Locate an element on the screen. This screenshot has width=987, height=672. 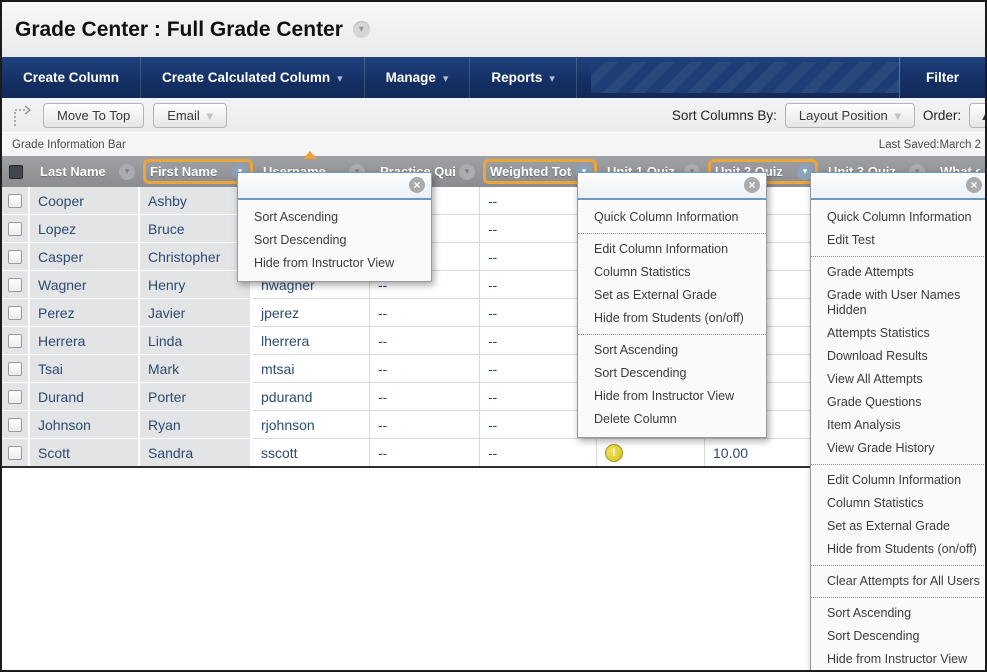
context-menu-item: Delete Column is located at coordinates (635, 419).